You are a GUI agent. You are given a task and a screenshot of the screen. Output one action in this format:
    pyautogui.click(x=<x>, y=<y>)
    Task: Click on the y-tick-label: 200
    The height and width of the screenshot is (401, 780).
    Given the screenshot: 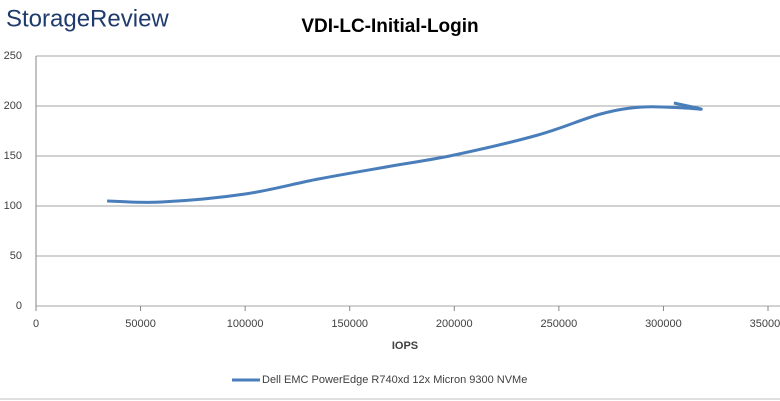 What is the action you would take?
    pyautogui.click(x=13, y=106)
    